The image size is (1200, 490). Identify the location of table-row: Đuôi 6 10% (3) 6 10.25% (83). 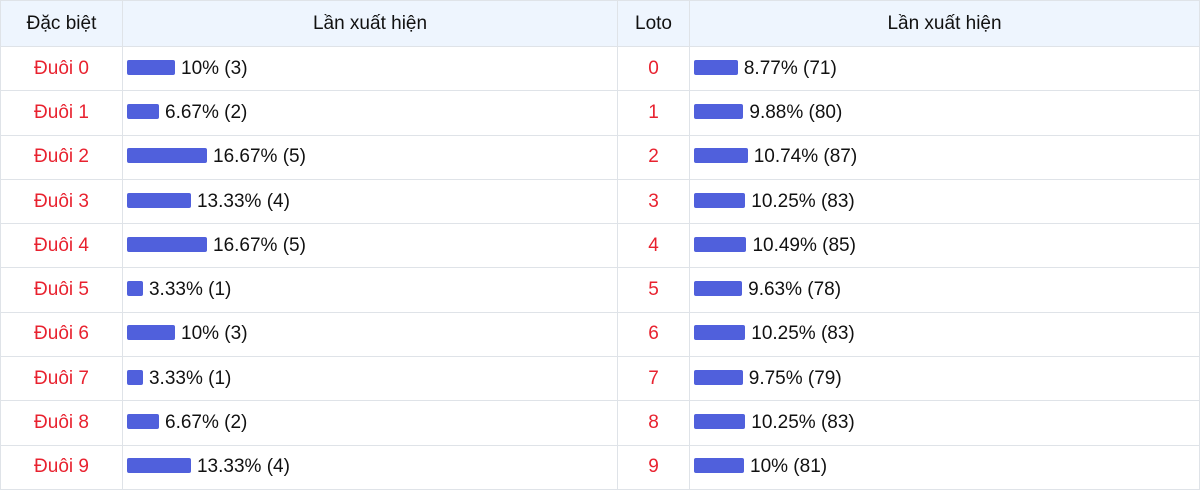
(600, 334).